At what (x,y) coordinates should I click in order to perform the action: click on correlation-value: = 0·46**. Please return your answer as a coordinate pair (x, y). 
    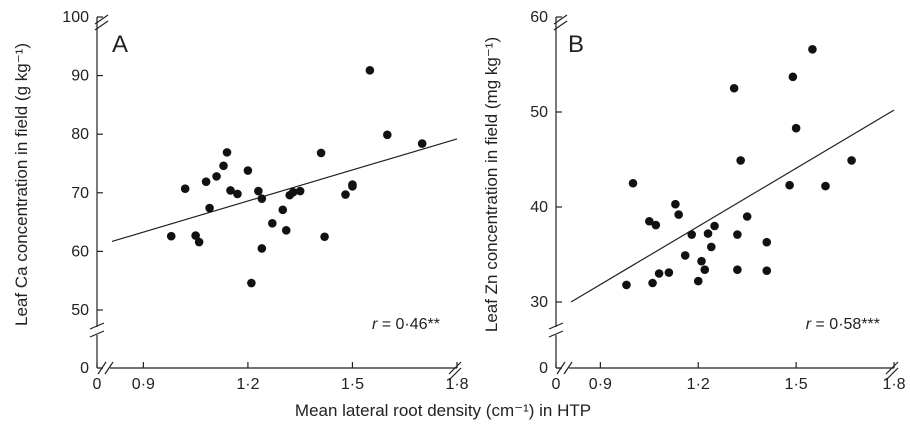
    Looking at the image, I should click on (411, 324).